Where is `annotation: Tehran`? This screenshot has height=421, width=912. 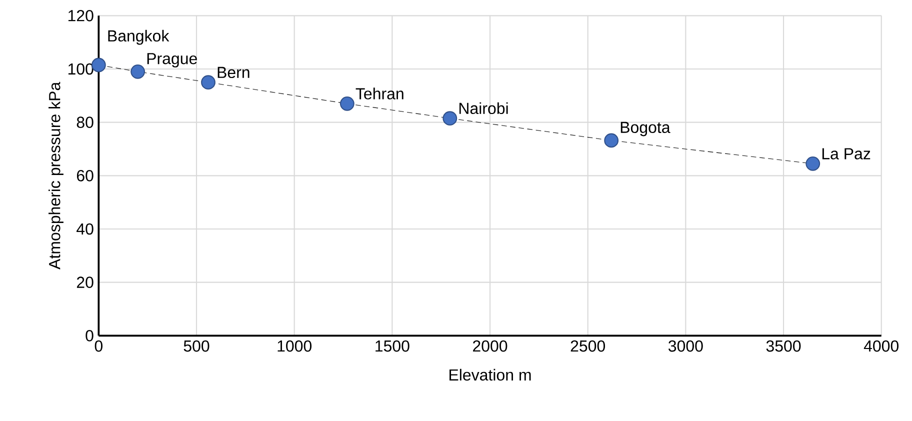 annotation: Tehran is located at coordinates (380, 94).